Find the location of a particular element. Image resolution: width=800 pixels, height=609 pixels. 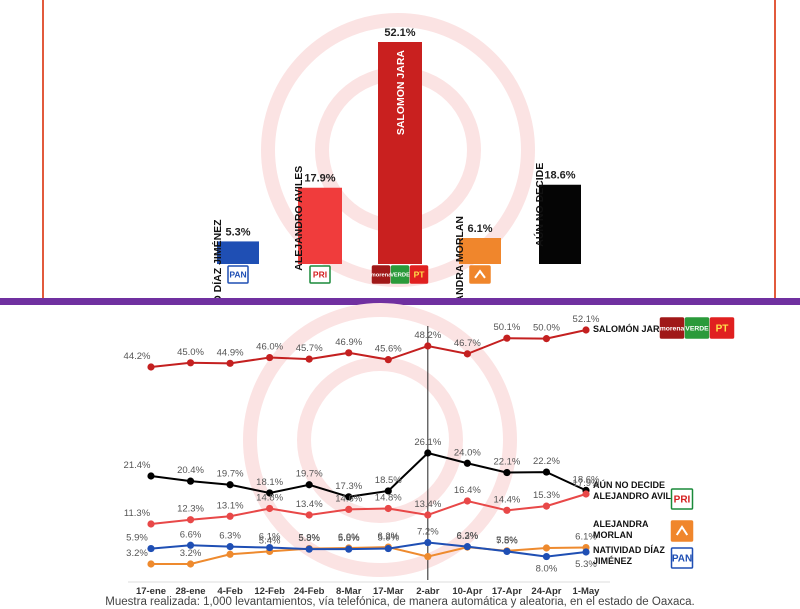

data-label: 3.2% is located at coordinates (191, 553).